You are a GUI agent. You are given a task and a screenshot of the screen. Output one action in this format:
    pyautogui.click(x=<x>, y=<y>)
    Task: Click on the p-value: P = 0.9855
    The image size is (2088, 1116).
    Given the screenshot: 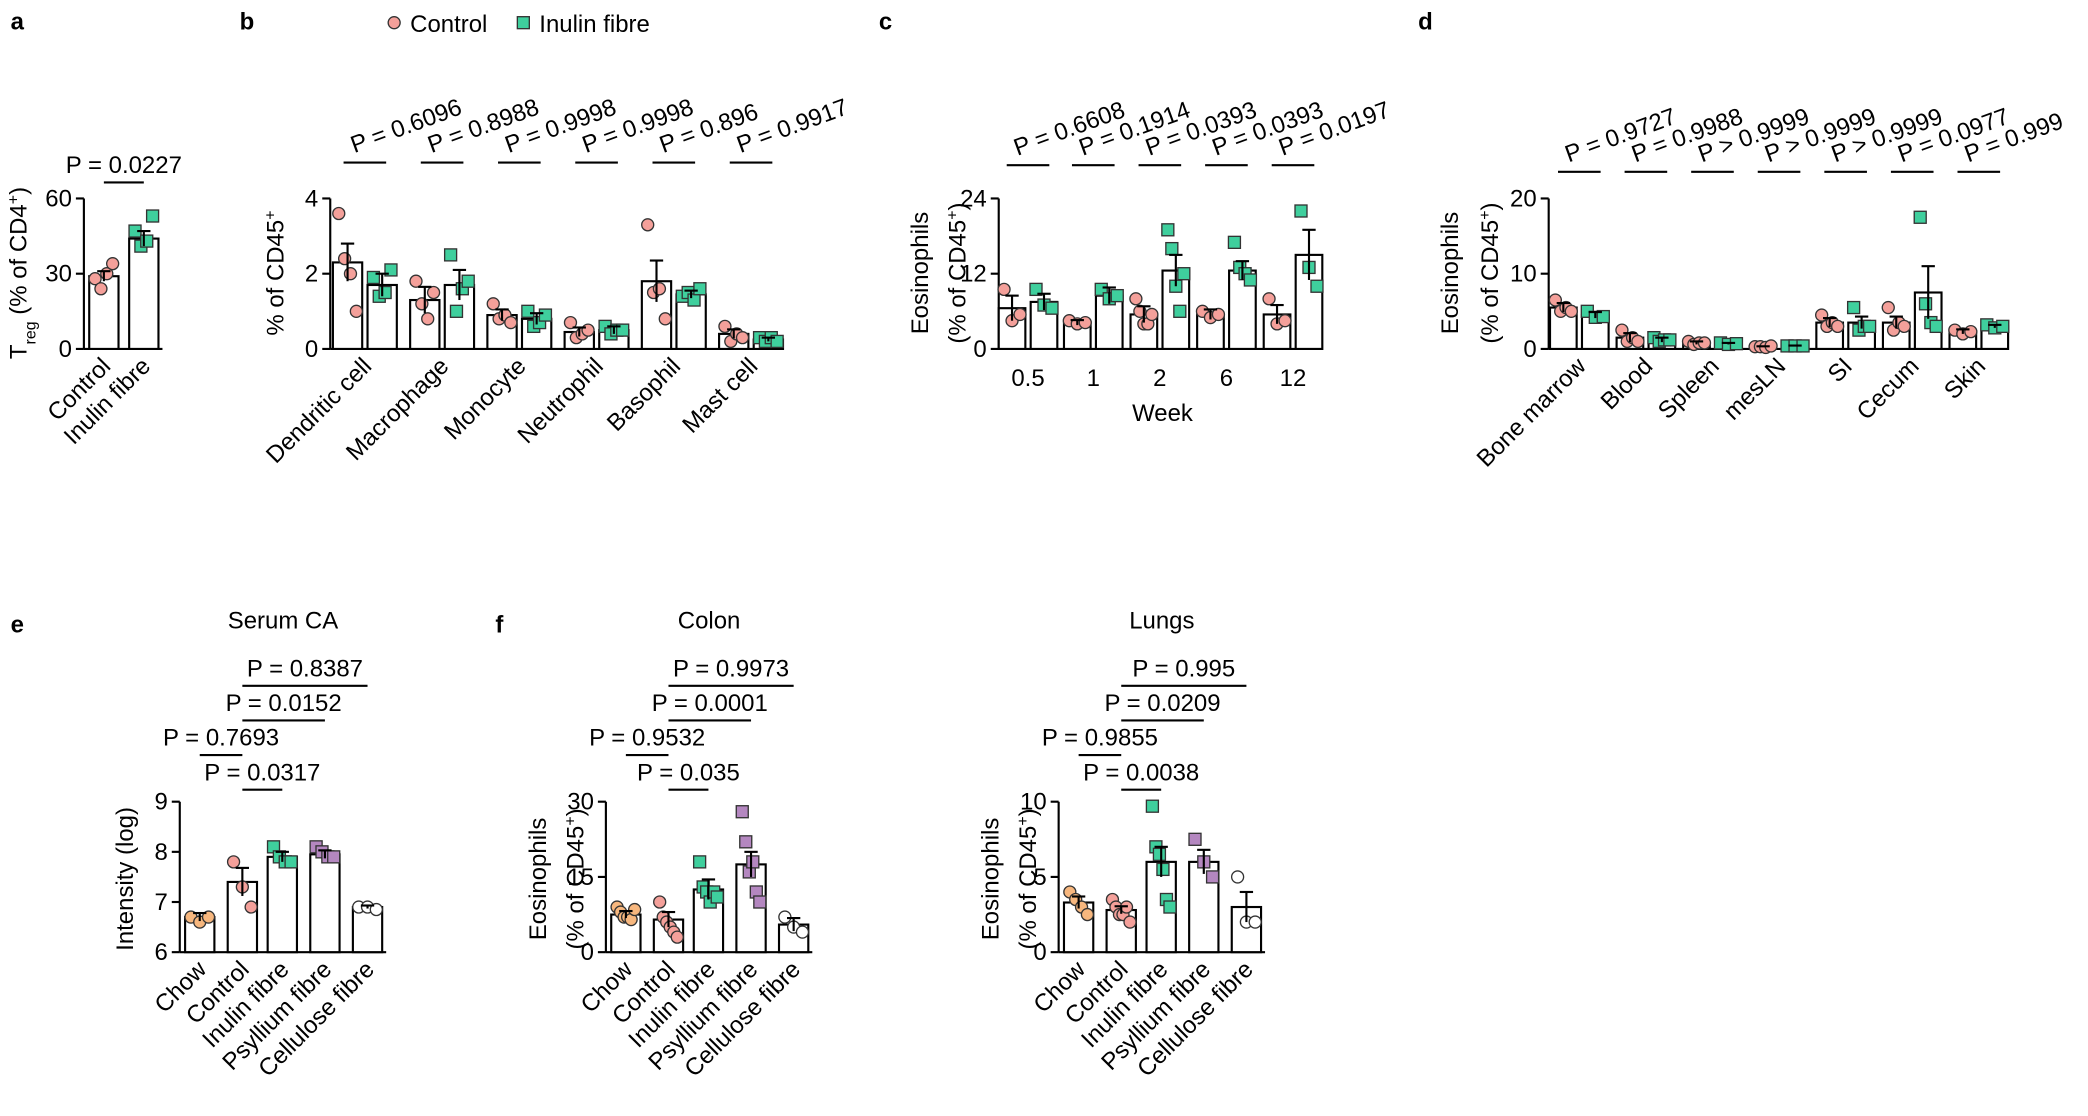 What is the action you would take?
    pyautogui.click(x=1100, y=738)
    